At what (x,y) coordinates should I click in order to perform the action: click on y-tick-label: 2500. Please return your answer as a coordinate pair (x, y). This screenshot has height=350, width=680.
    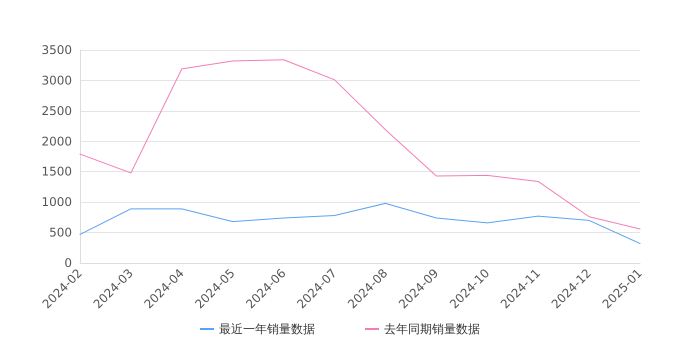
    Looking at the image, I should click on (56, 111).